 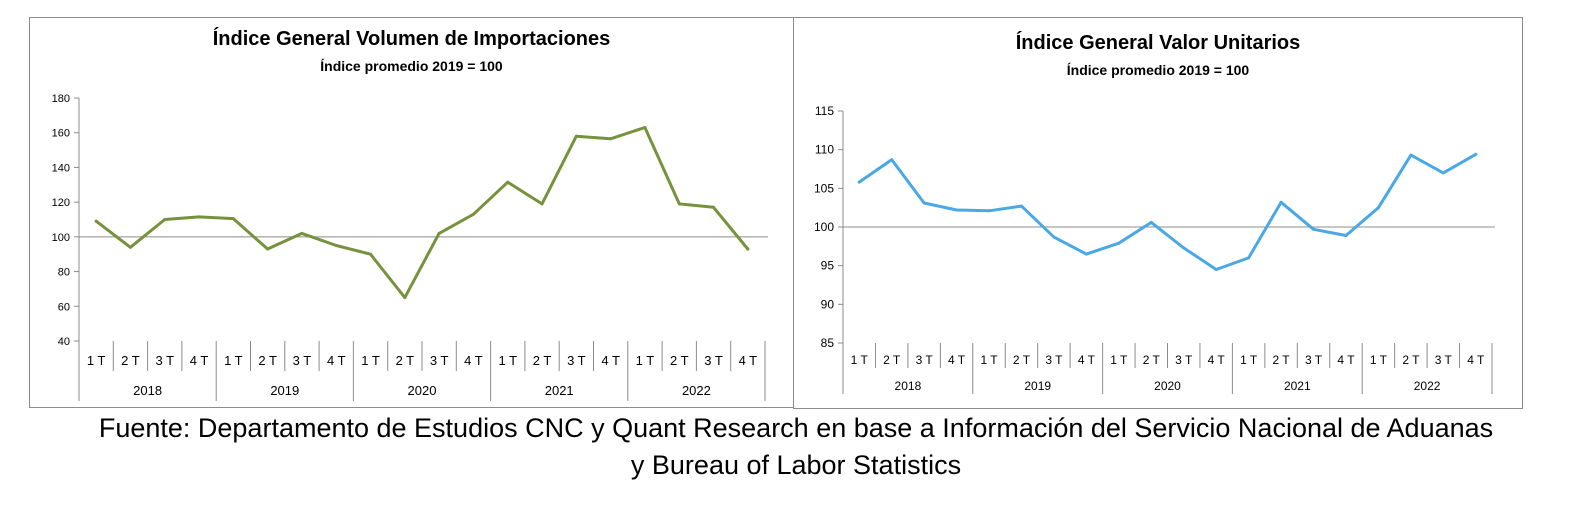 I want to click on chart-subtitle: Índice promedio 2019 = 100, so click(x=1158, y=70).